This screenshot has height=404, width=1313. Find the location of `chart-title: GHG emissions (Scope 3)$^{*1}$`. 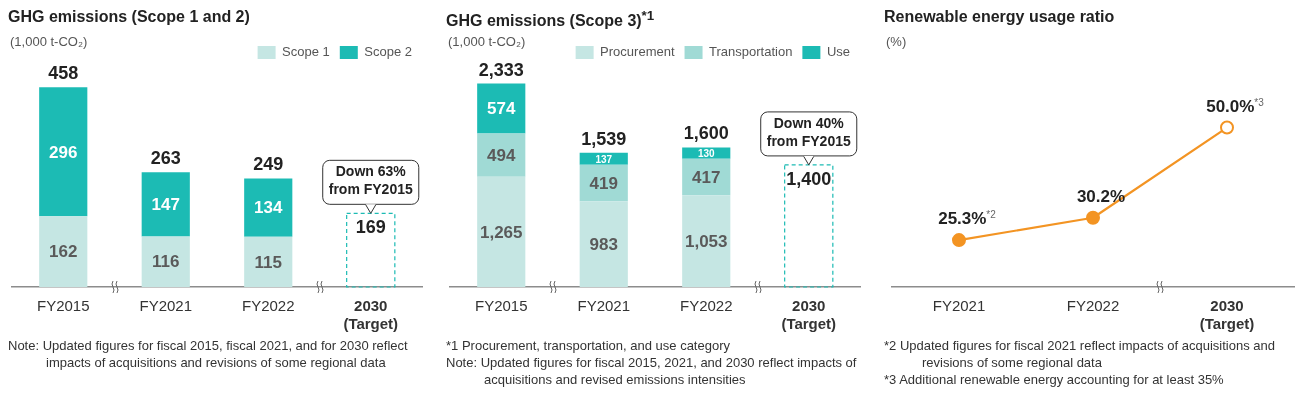

chart-title: GHG emissions (Scope 3)$^{*1}$ is located at coordinates (551, 20).